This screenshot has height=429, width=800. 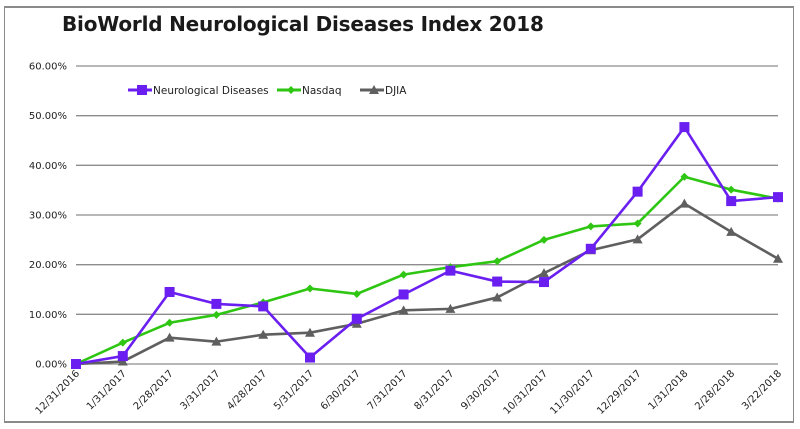 What do you see at coordinates (383, 91) in the screenshot?
I see `legend-item: DJIA` at bounding box center [383, 91].